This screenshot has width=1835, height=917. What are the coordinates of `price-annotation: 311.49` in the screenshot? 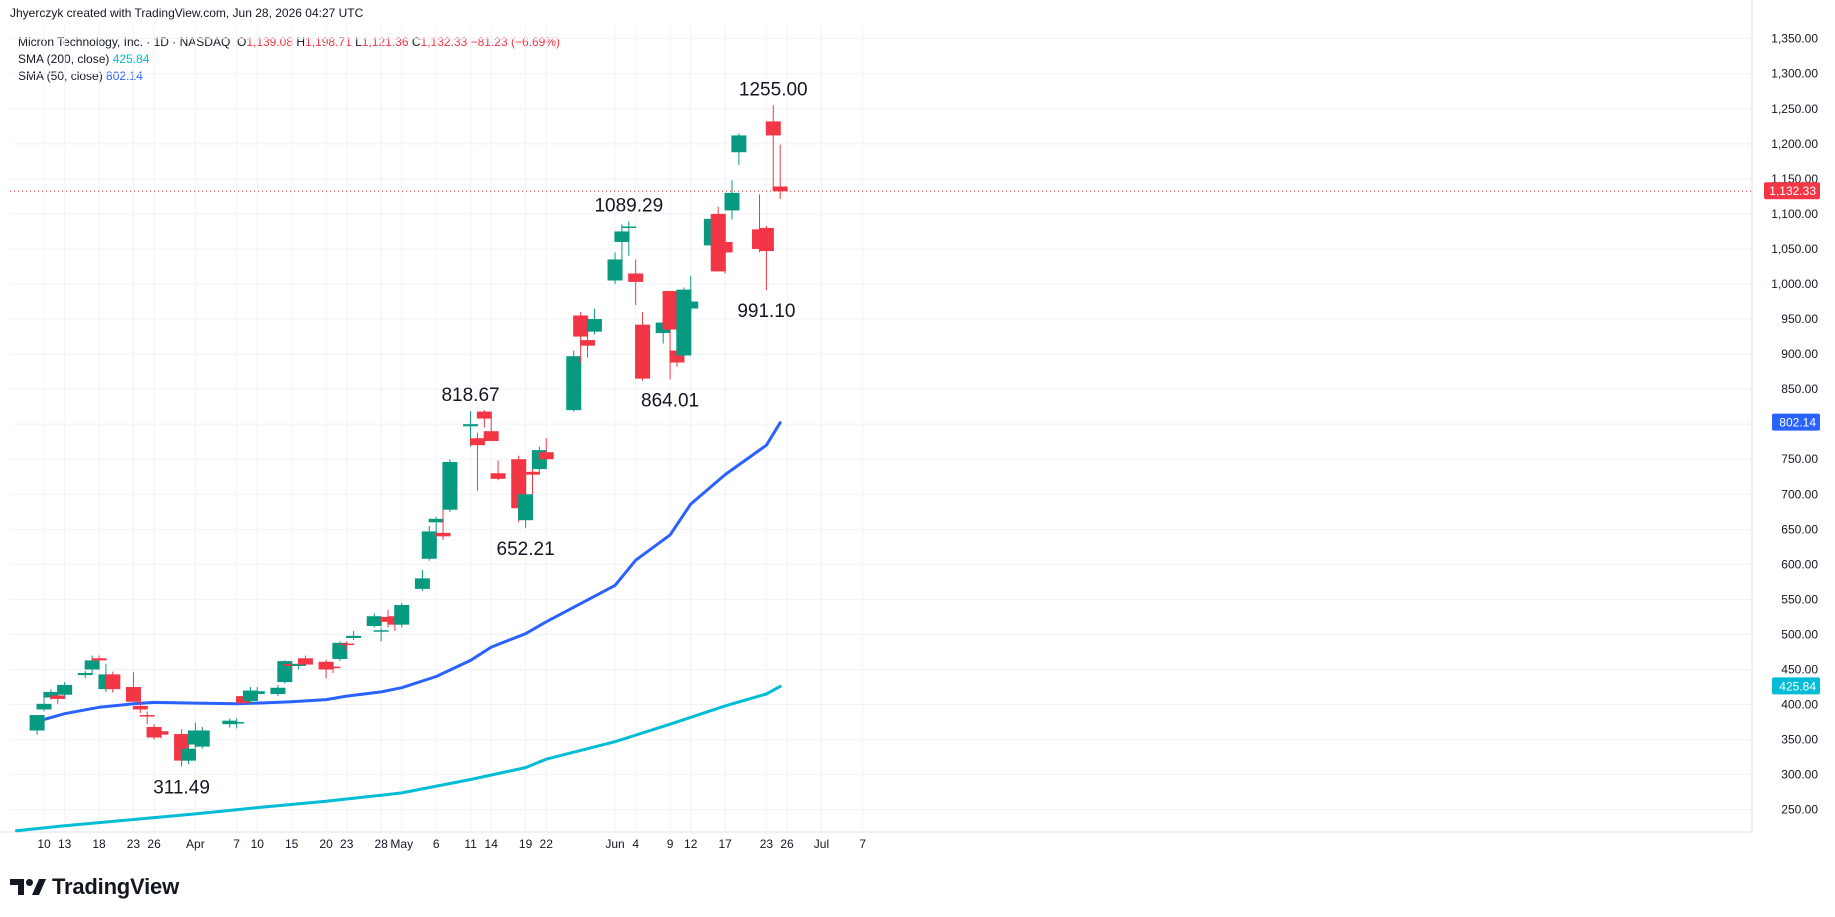 It's located at (181, 788).